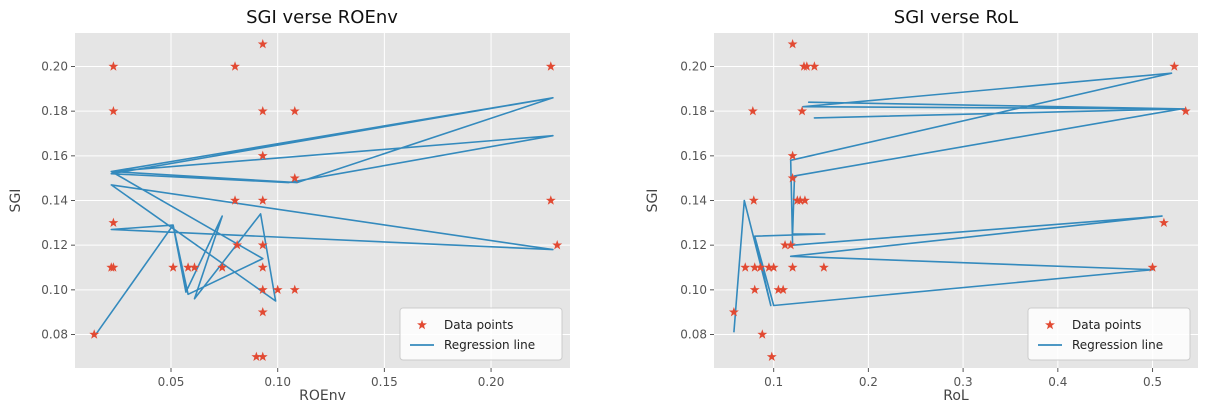 The height and width of the screenshot is (412, 1206). I want to click on x-tick-label: 0.5, so click(1152, 382).